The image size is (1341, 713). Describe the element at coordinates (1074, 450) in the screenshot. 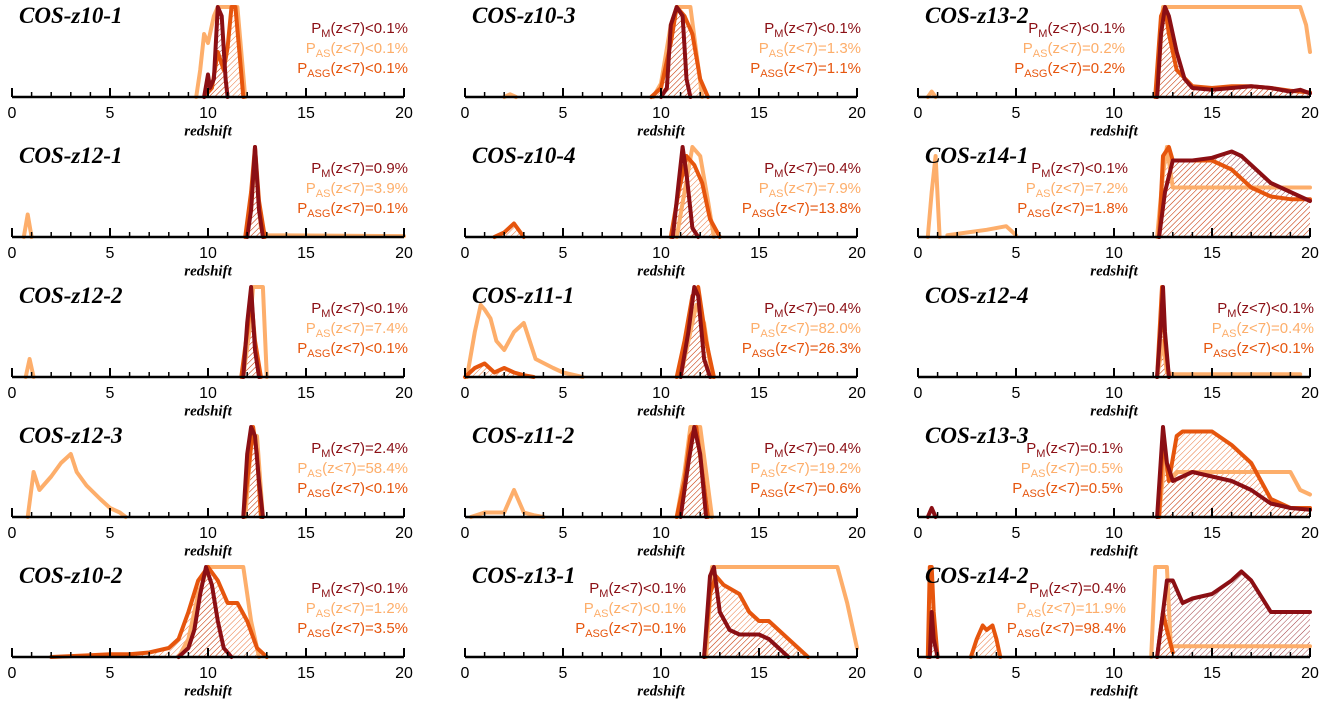

I see `probability-label: PM(z<7)=0.1%` at that location.